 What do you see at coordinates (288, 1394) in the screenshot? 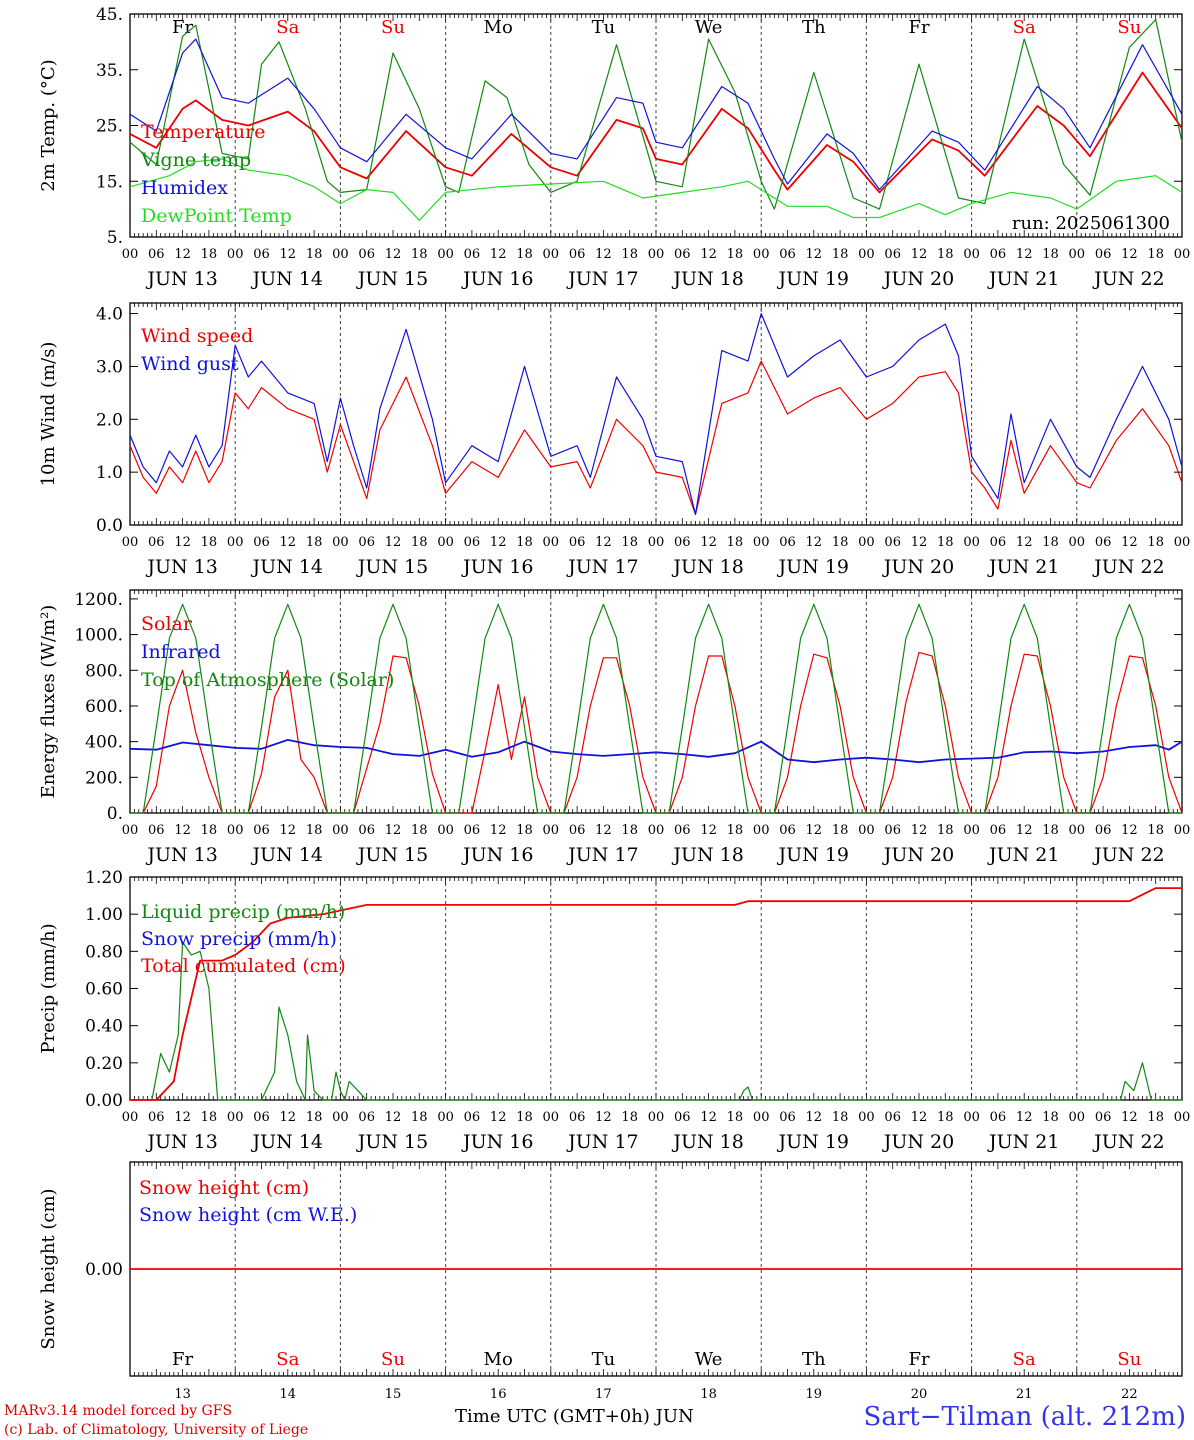
I see `day-number-label: 14` at bounding box center [288, 1394].